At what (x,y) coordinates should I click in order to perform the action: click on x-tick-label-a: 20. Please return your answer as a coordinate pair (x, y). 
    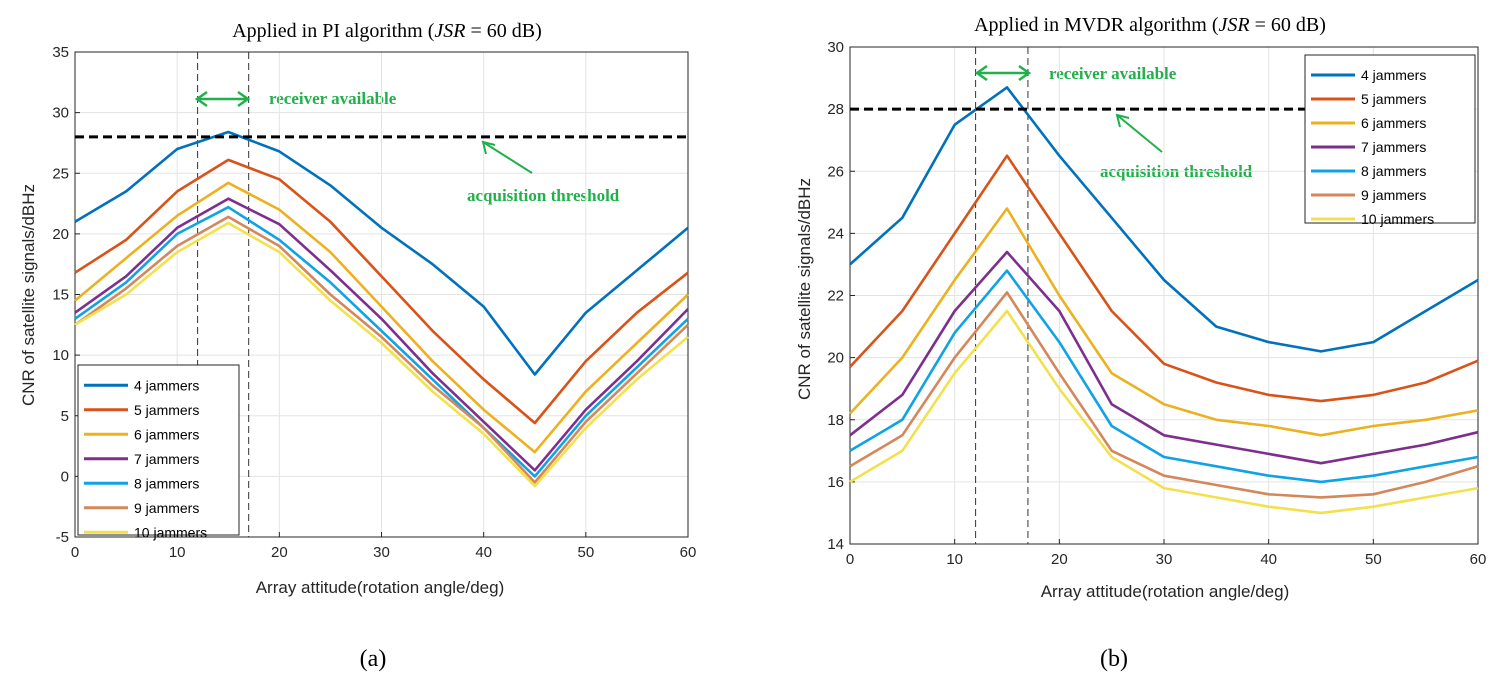
    Looking at the image, I should click on (279, 552).